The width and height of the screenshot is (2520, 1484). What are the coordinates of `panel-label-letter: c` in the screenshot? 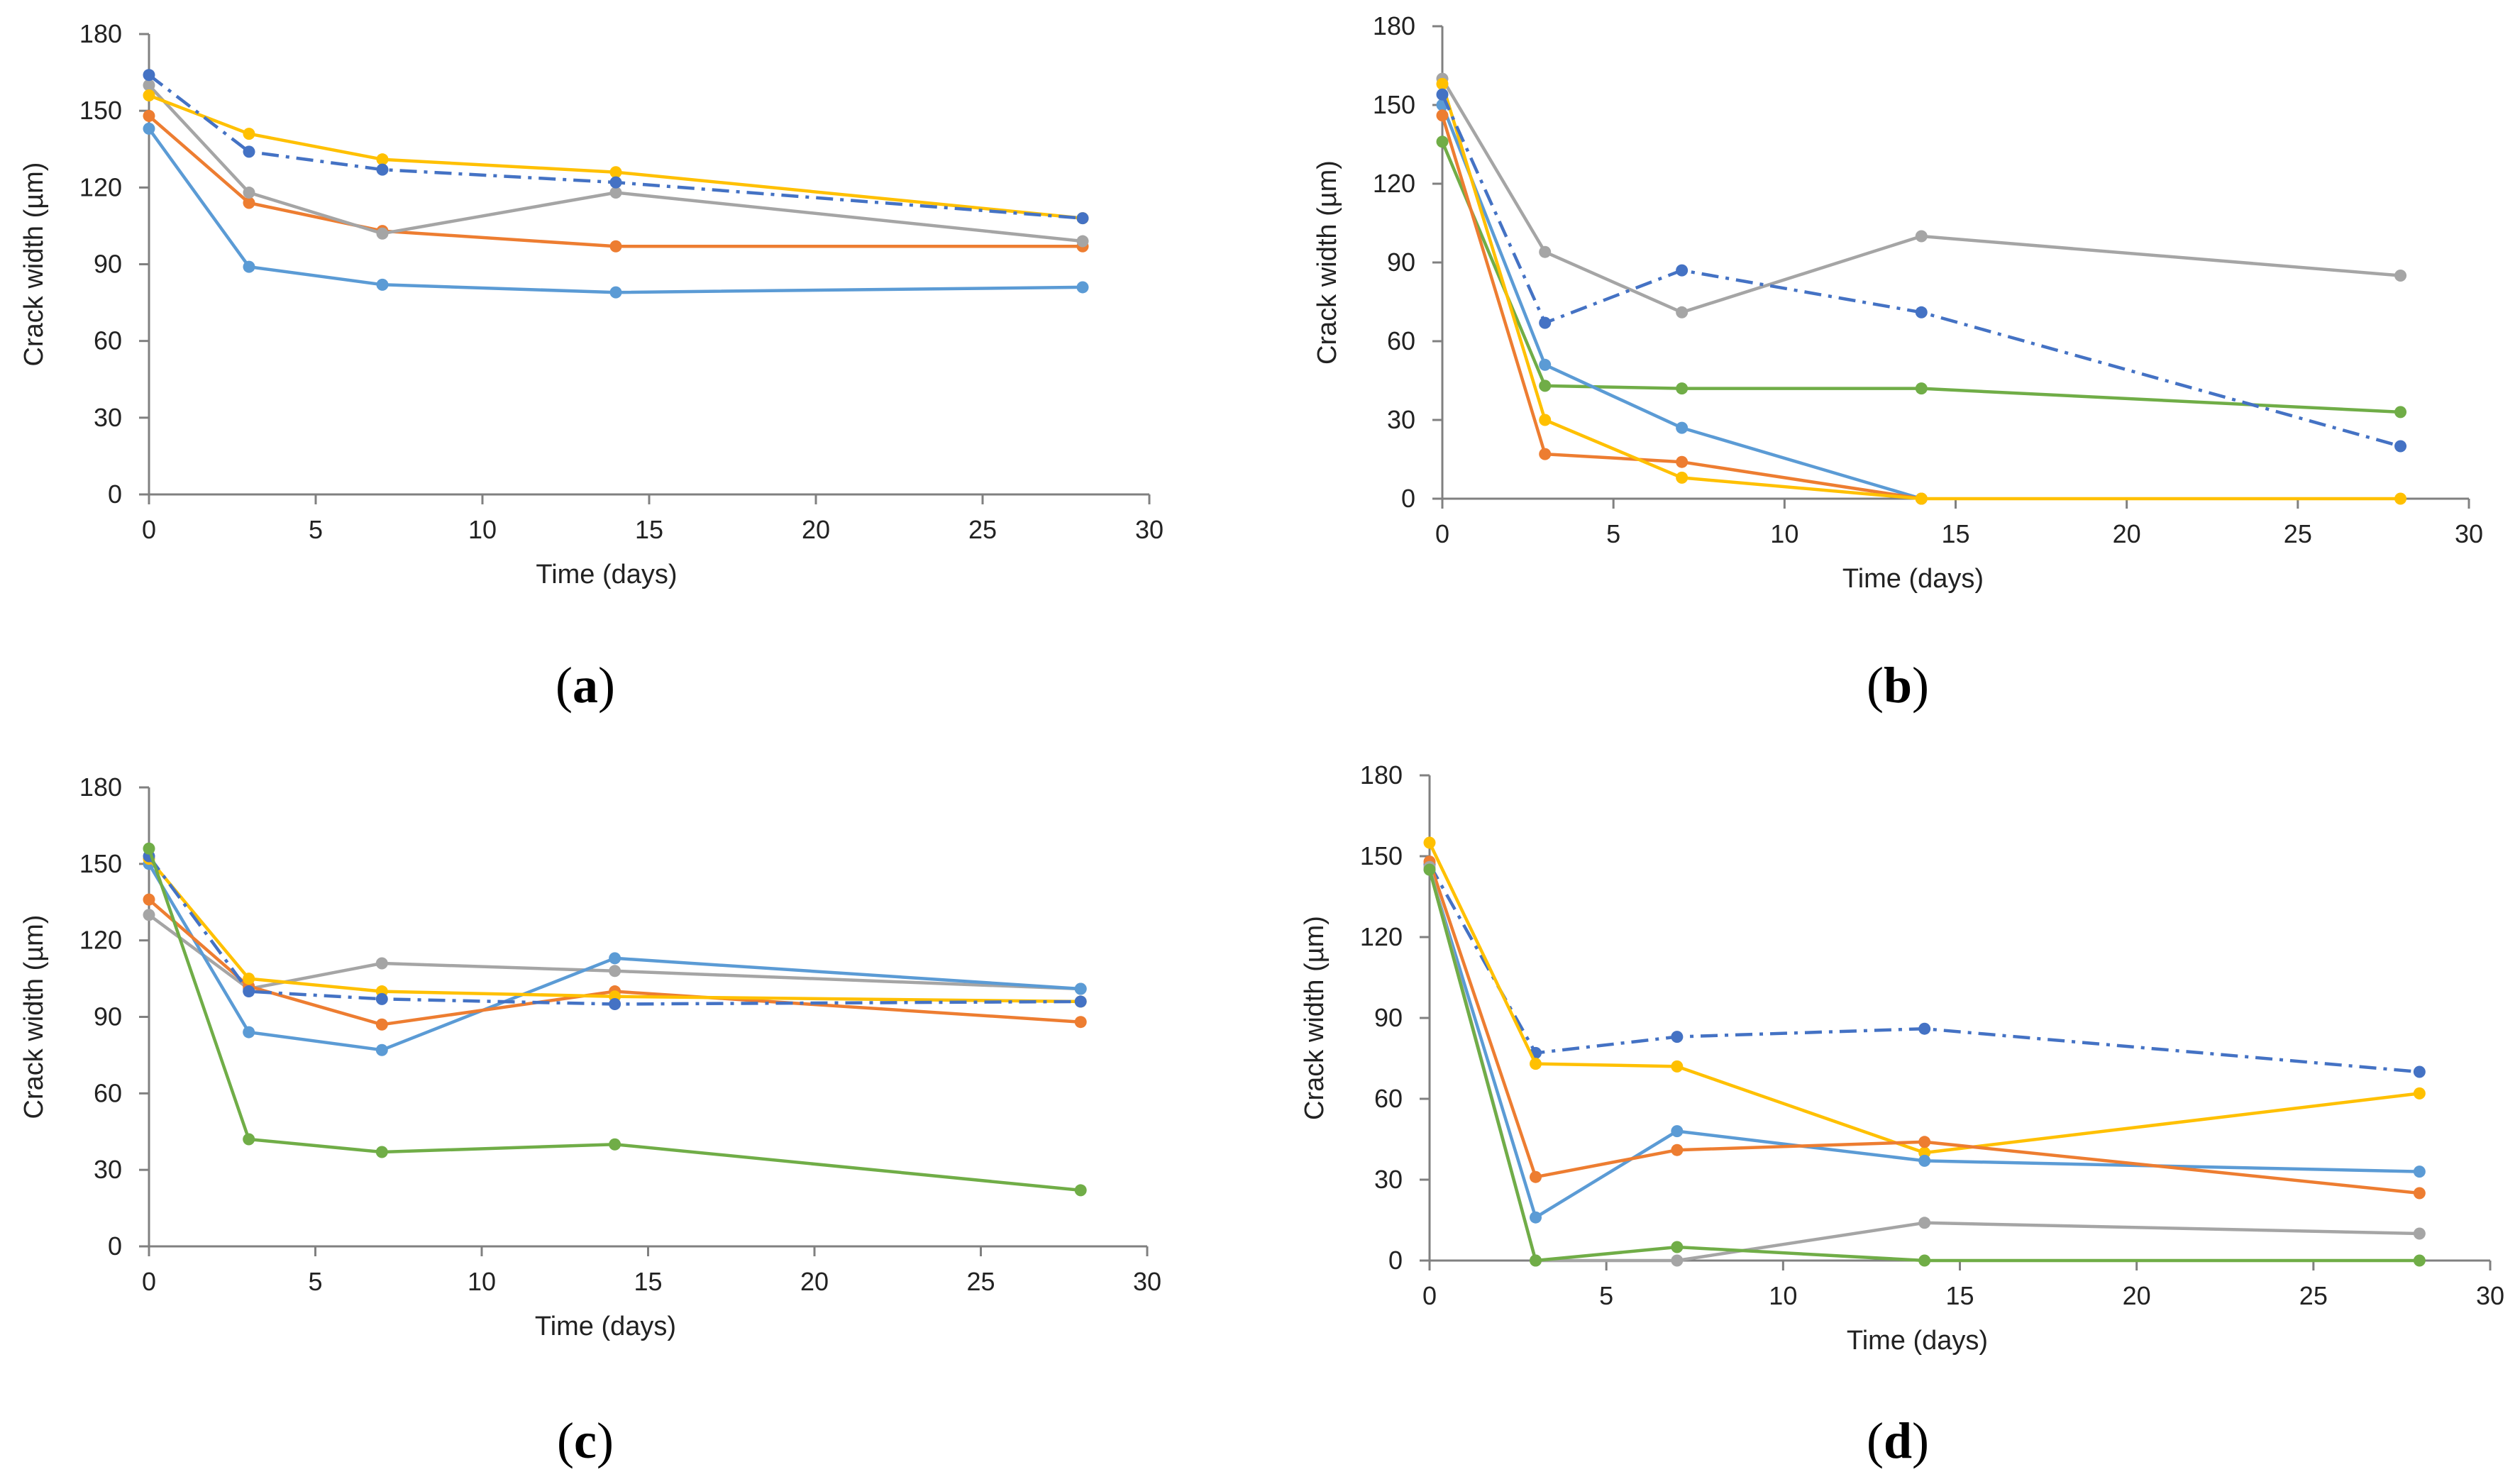 It's located at (585, 1440).